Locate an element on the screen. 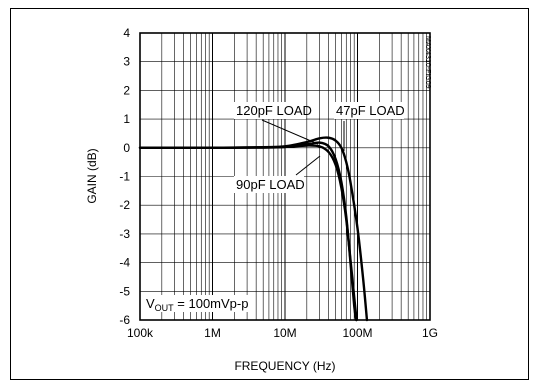  y-tick-label: -4 is located at coordinates (124, 263).